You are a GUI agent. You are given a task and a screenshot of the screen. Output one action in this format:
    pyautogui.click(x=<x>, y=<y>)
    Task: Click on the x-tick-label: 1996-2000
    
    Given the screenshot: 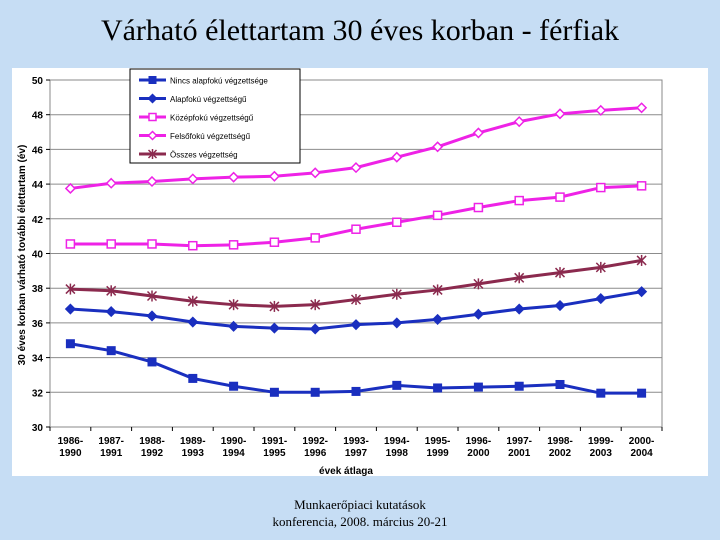 What is the action you would take?
    pyautogui.click(x=479, y=447)
    